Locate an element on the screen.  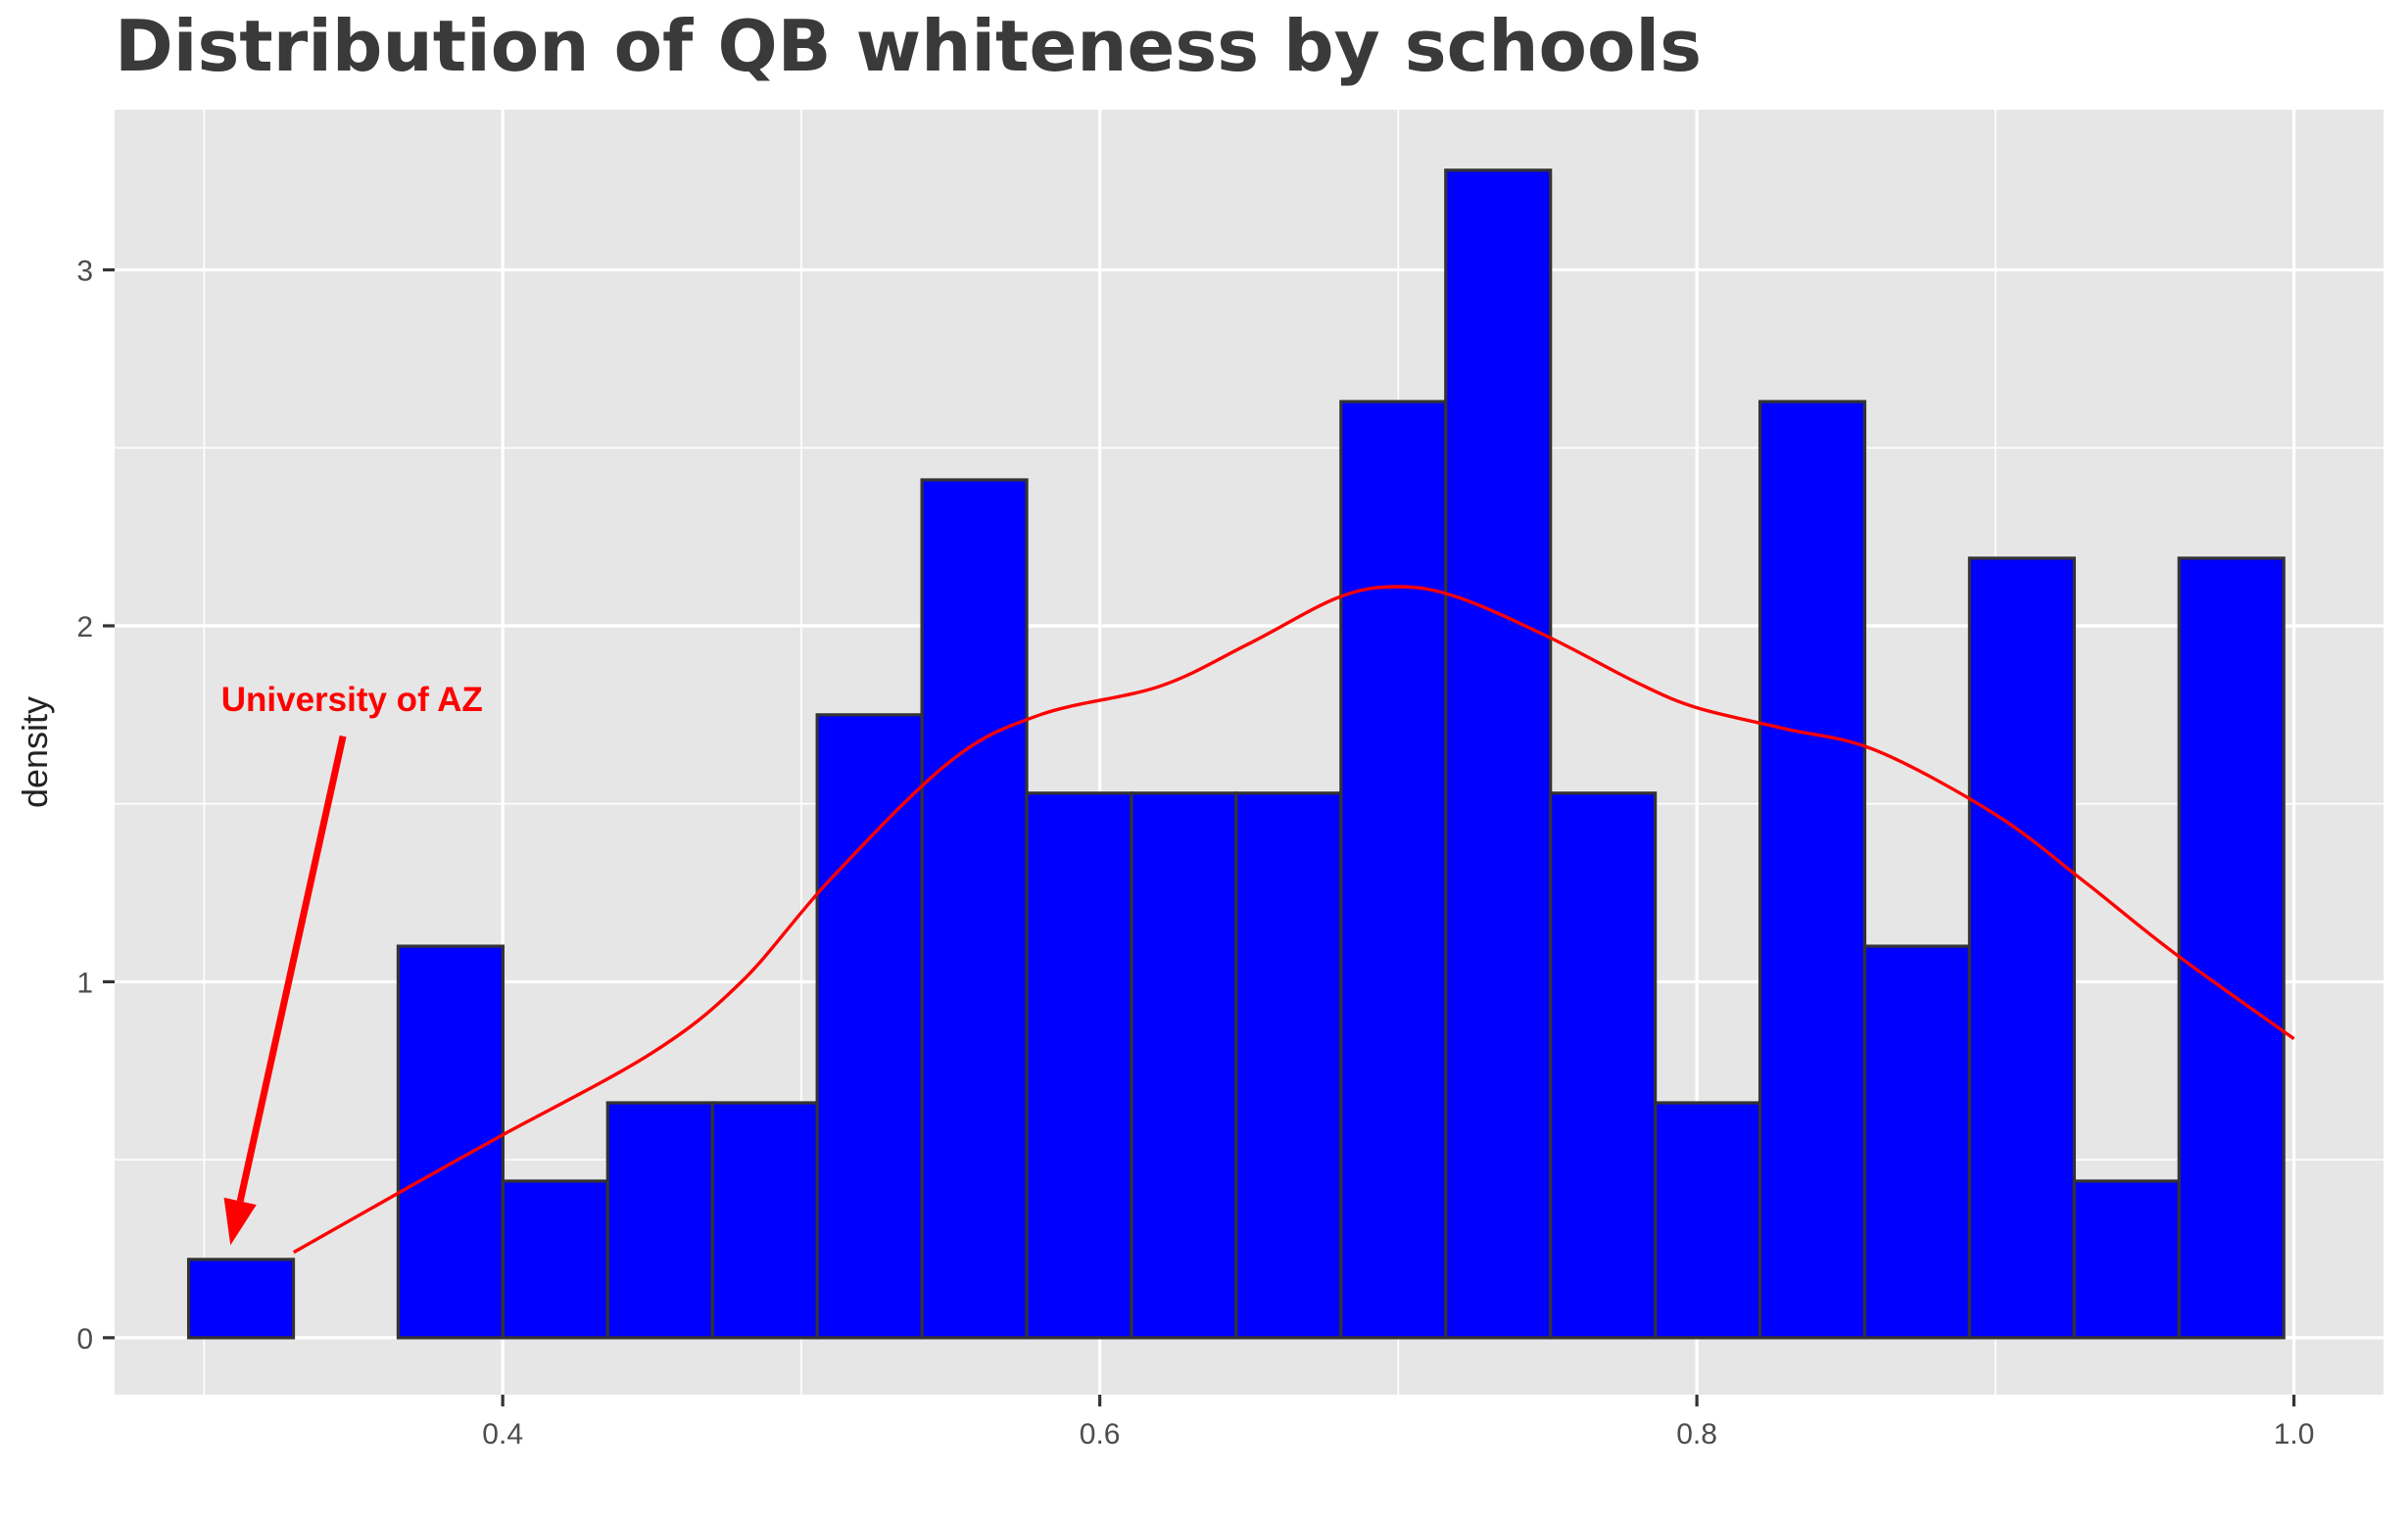
x-tick-label: 1.0 is located at coordinates (2294, 1434).